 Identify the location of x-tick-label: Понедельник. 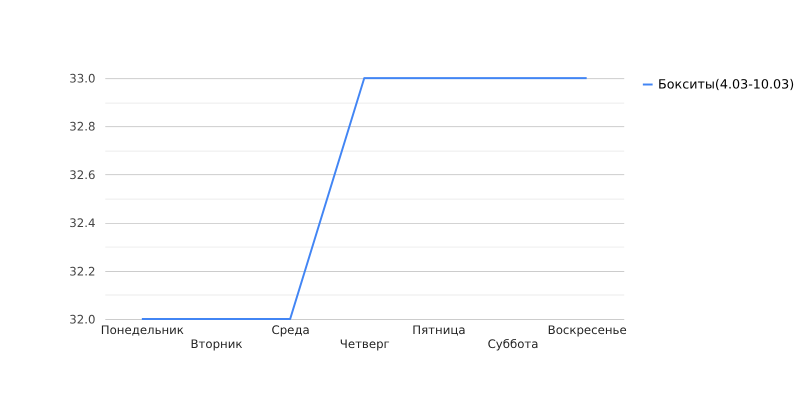
(142, 330).